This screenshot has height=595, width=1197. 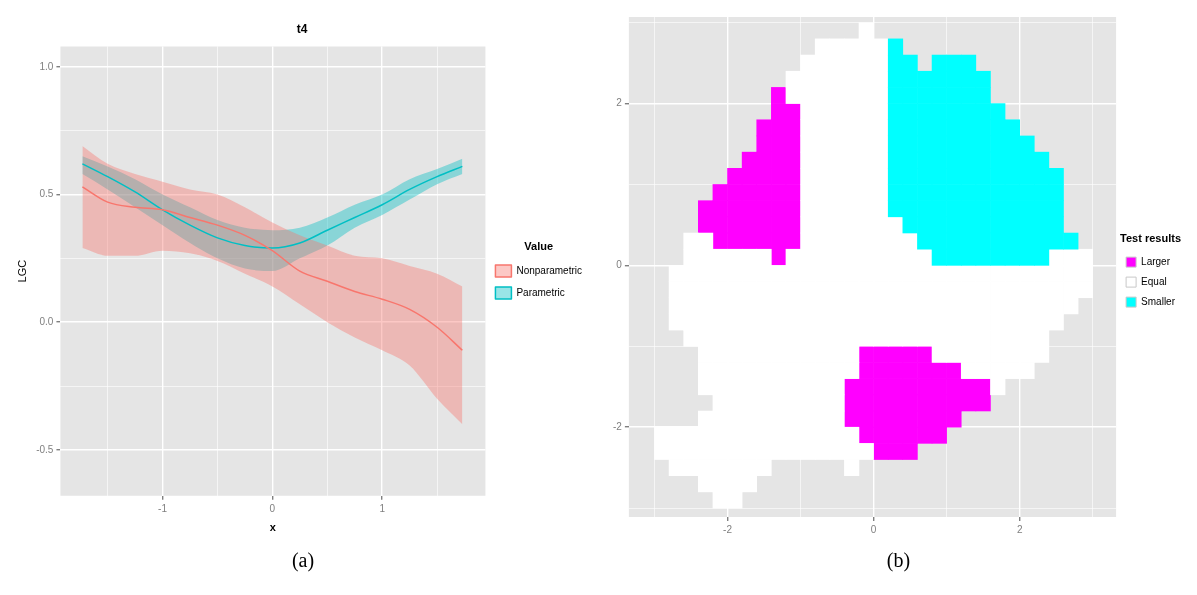 I want to click on text: (b), so click(x=898, y=560).